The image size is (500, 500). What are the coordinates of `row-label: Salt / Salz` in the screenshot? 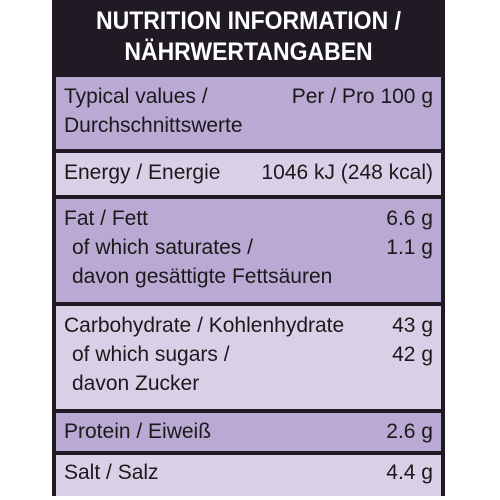 It's located at (111, 472).